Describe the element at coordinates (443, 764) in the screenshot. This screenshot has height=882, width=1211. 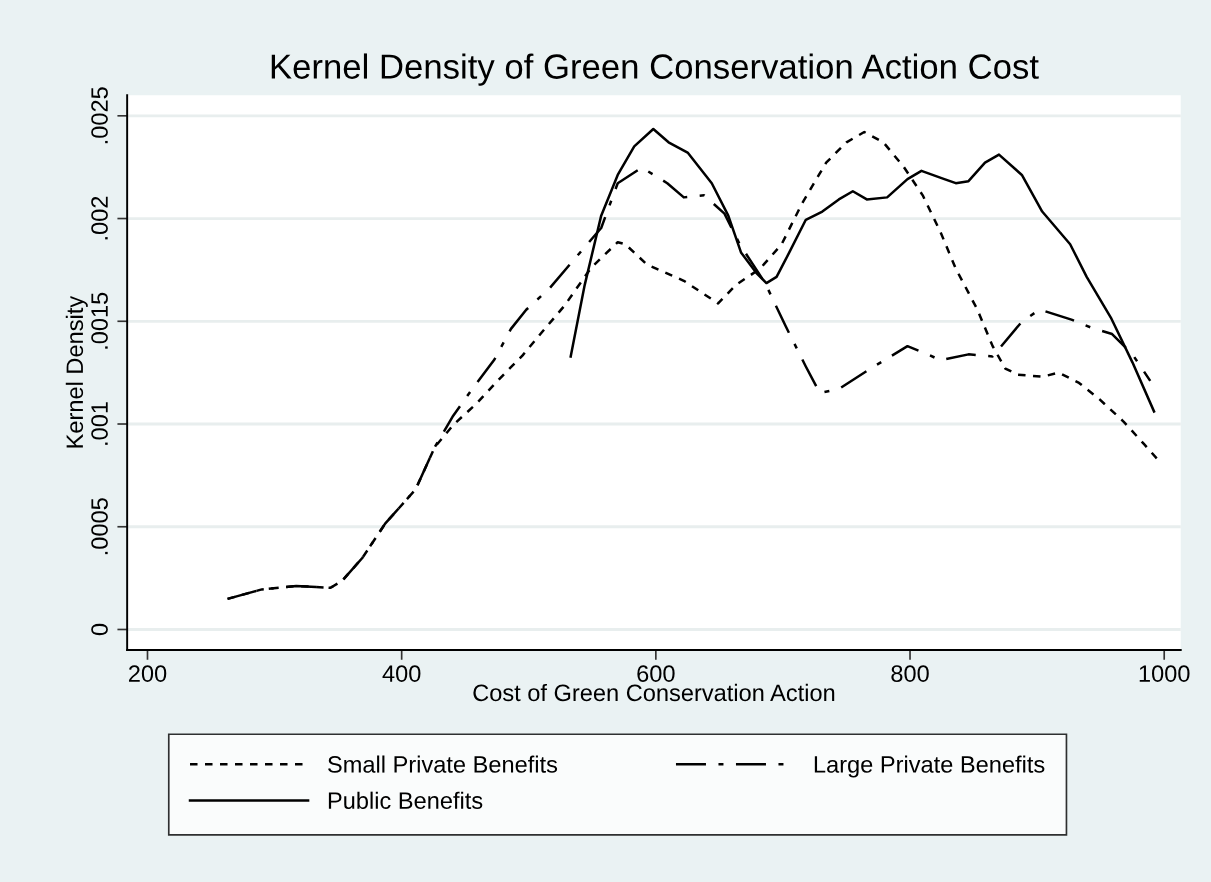
I see `legend-label: Small Private Benefits` at that location.